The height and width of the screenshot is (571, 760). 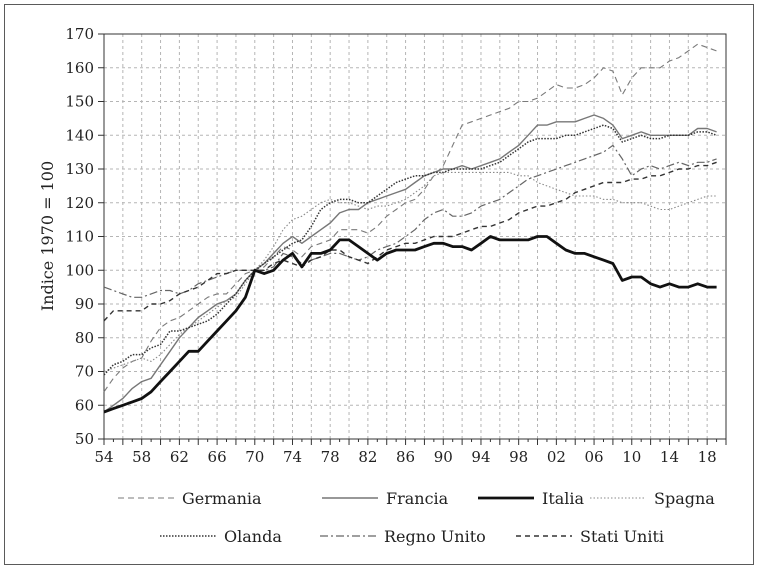 I want to click on y-tick-label: 70, so click(x=84, y=372).